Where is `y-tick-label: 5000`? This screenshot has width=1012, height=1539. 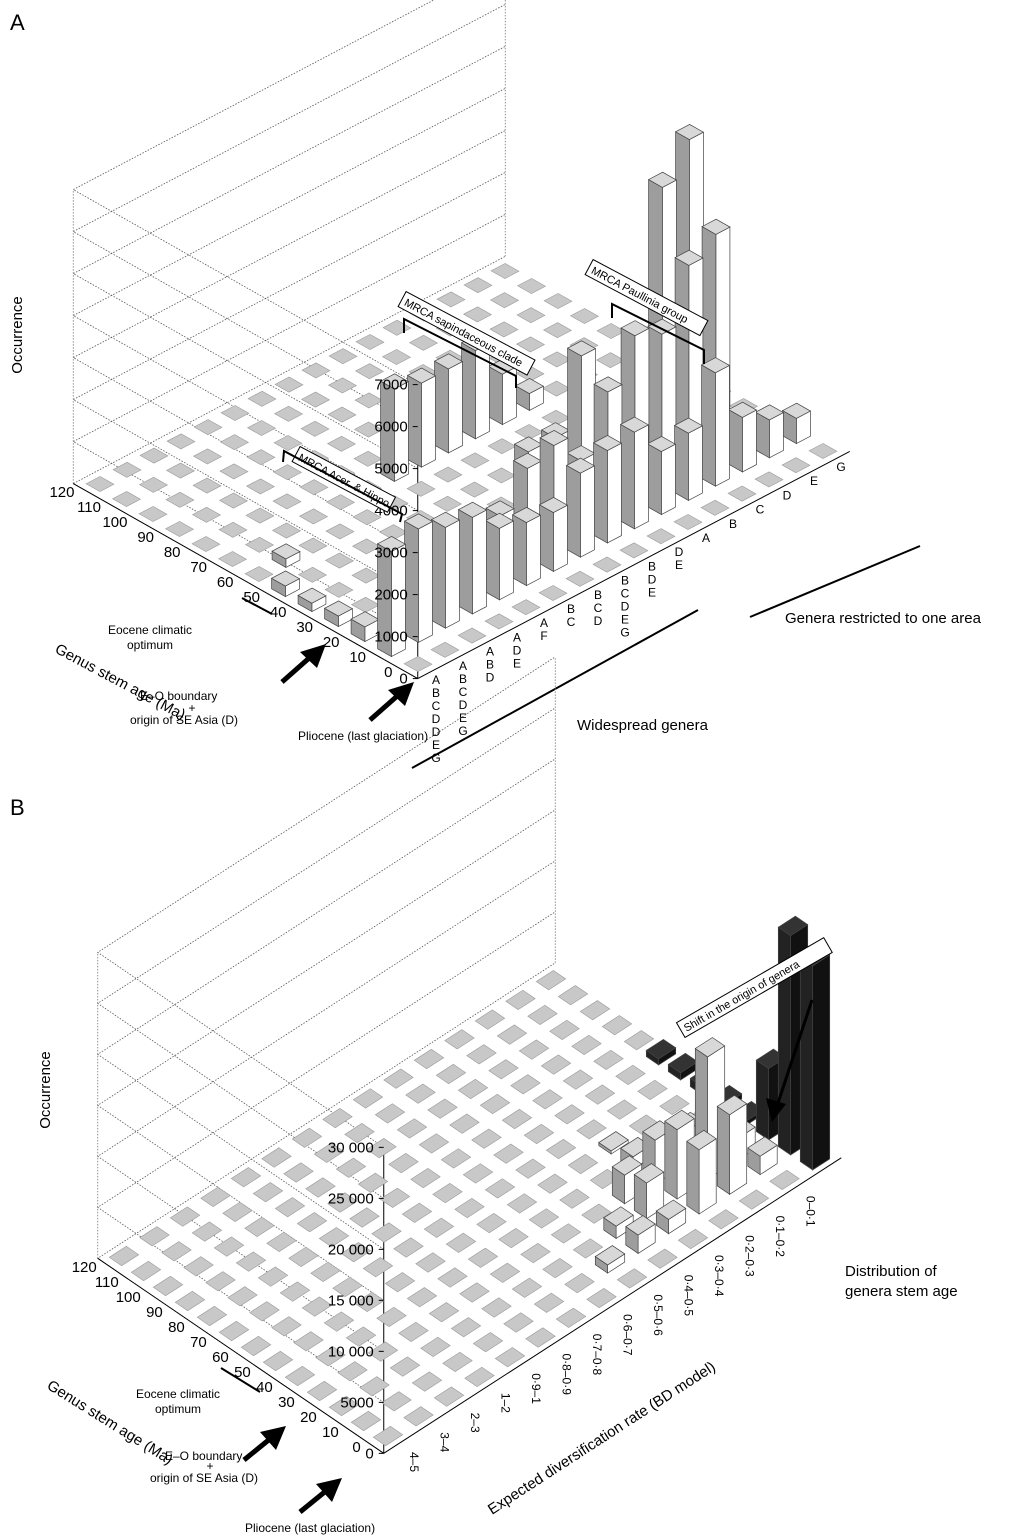 y-tick-label: 5000 is located at coordinates (390, 469).